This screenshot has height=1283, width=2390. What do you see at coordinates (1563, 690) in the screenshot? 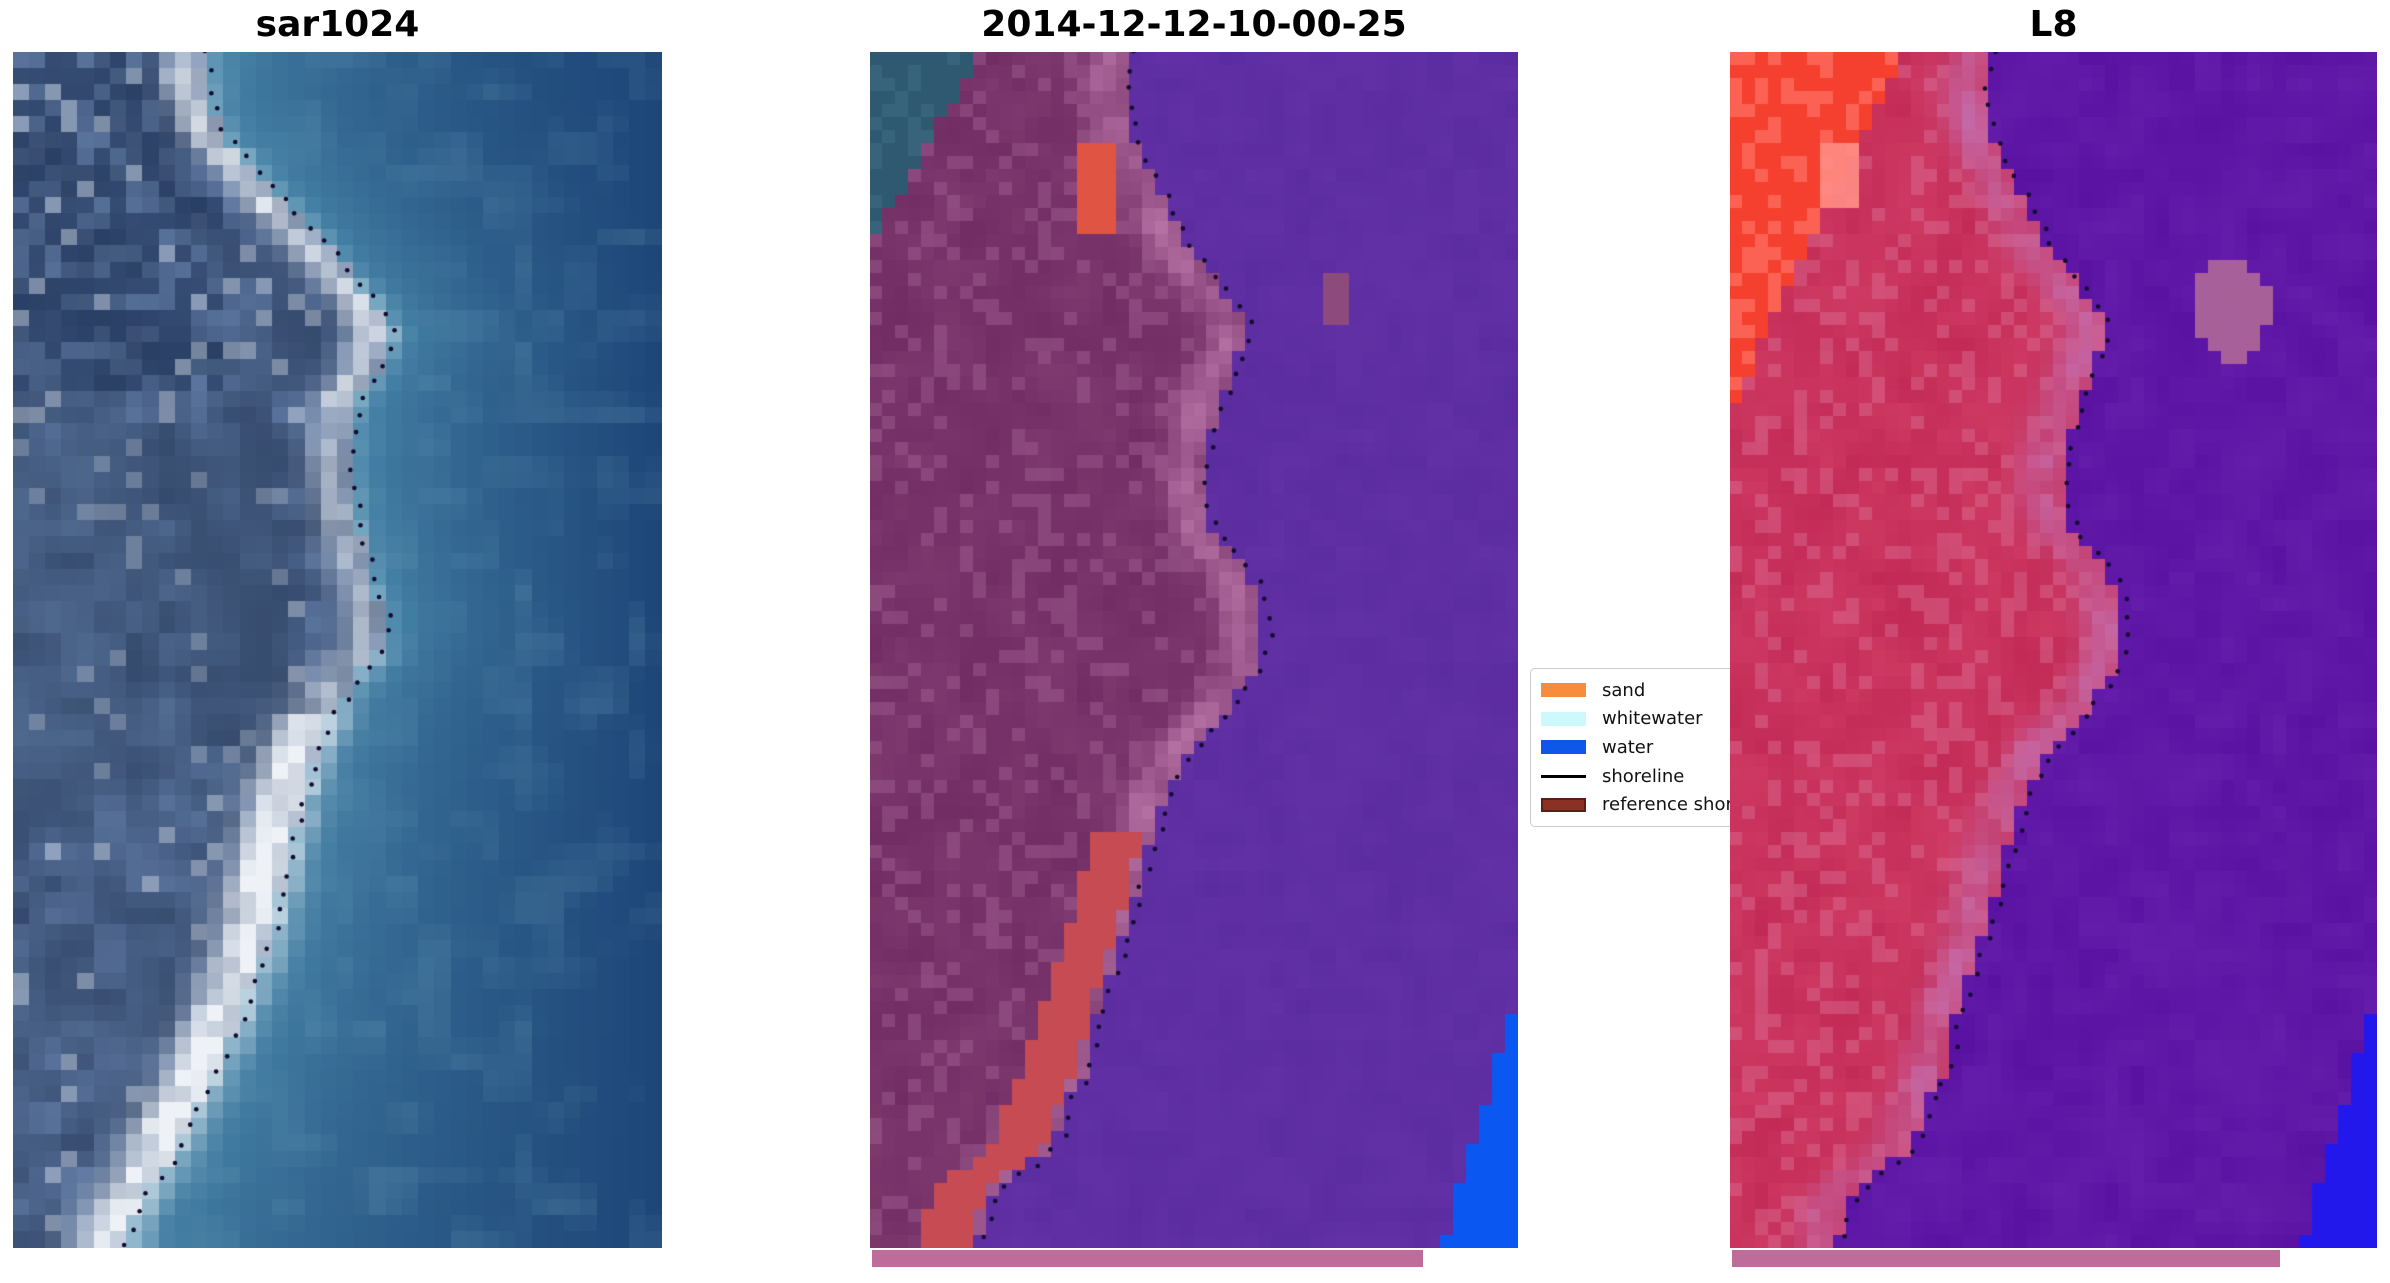
I see `legend-swatch-sand` at bounding box center [1563, 690].